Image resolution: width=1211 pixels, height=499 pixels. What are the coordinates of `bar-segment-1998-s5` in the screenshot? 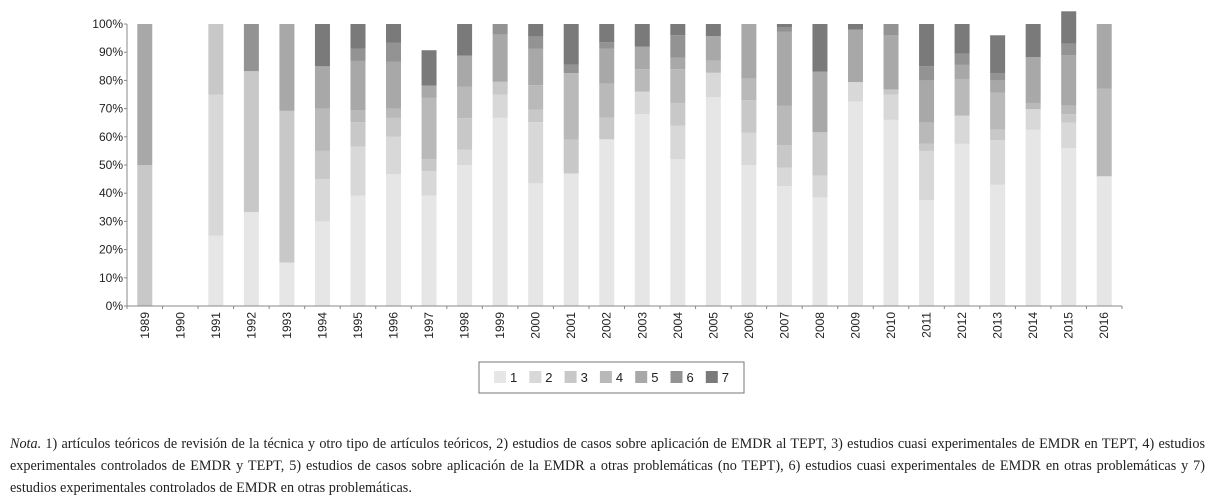 It's located at (465, 71).